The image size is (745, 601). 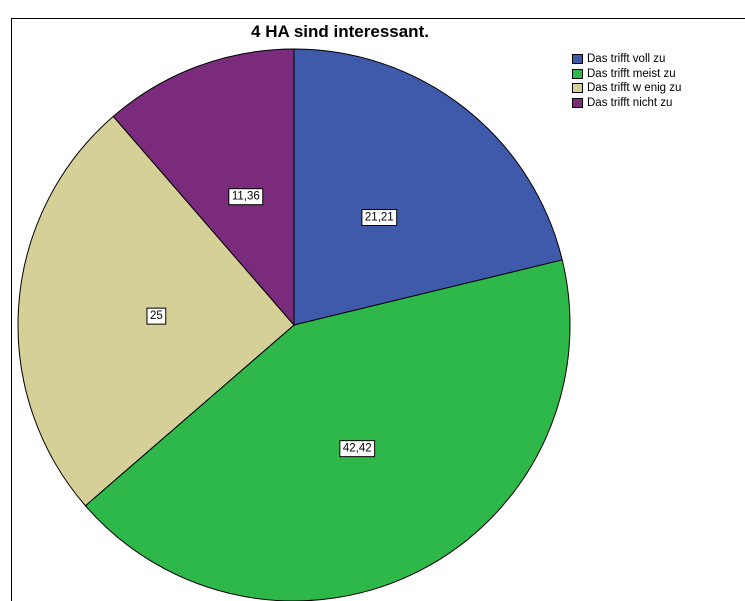 I want to click on legend-item: Das trifft w enig zu, so click(x=626, y=88).